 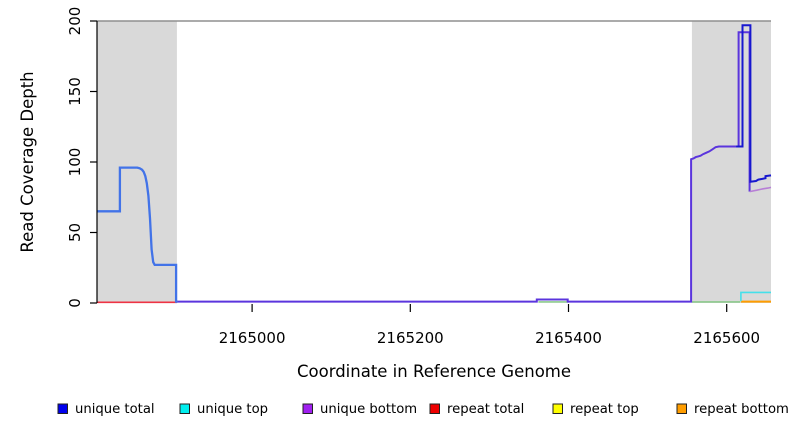 What do you see at coordinates (754, 103) in the screenshot?
I see `series-unique-total-right` at bounding box center [754, 103].